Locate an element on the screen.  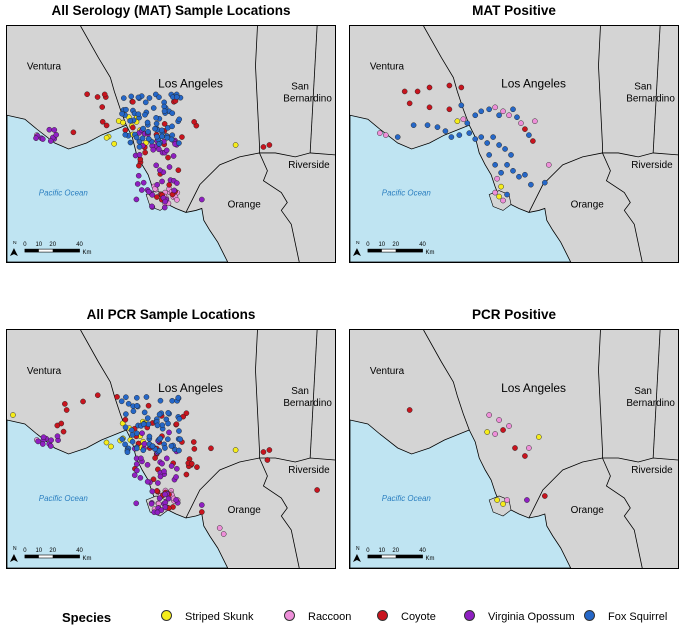
label-ventura: Ventura is located at coordinates (387, 67).